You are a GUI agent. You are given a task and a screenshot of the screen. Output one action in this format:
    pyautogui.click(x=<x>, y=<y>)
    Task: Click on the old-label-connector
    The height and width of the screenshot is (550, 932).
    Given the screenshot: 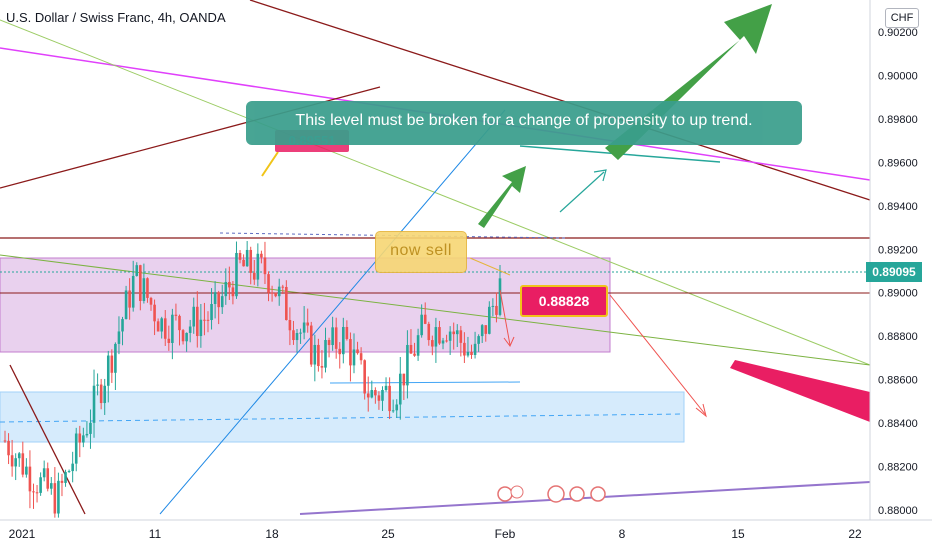 What is the action you would take?
    pyautogui.click(x=270, y=164)
    